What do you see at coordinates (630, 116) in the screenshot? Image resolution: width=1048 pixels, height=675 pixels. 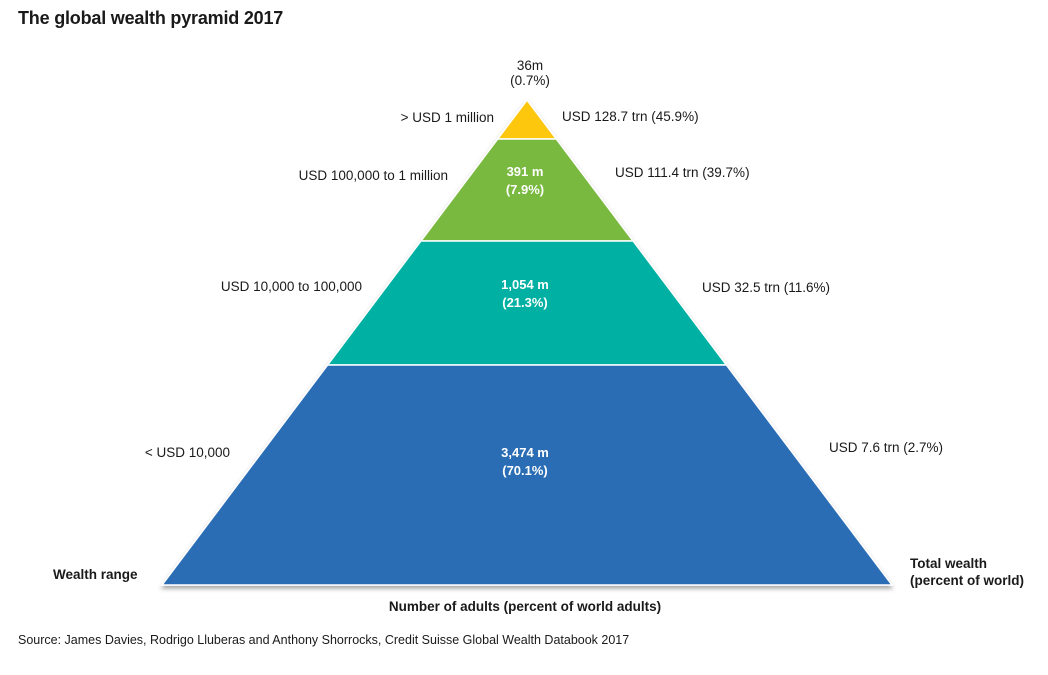 I see `tier-0-total-wealth: USD 128.7 trn (45.9%)` at bounding box center [630, 116].